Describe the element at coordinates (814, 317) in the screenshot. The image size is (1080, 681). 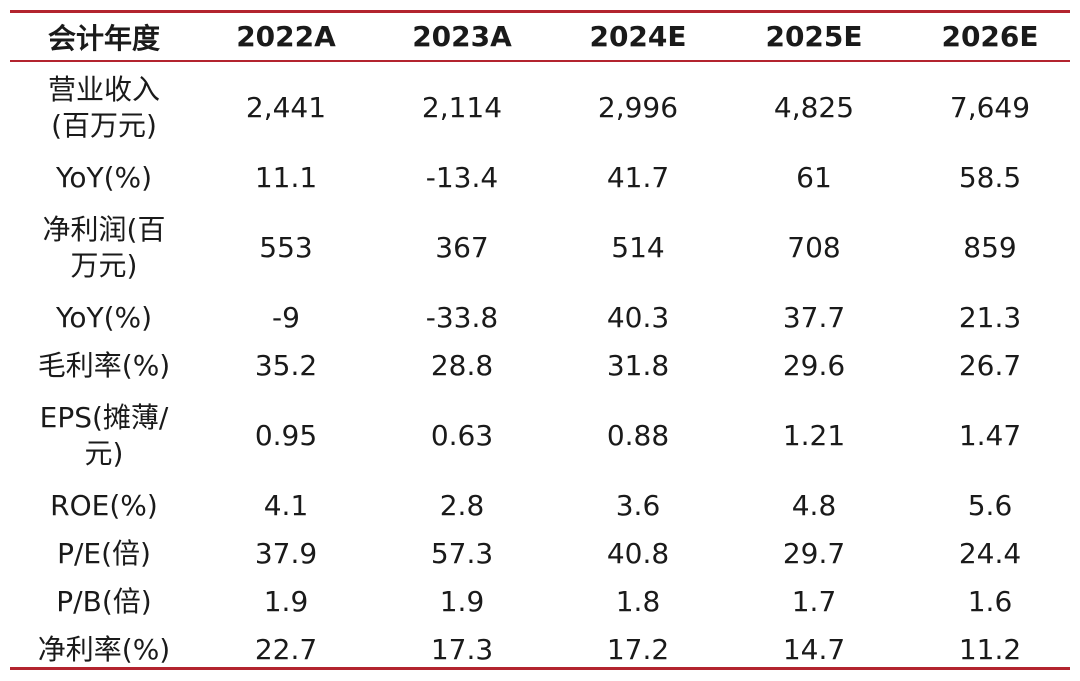
I see `cell-value: 37.7` at that location.